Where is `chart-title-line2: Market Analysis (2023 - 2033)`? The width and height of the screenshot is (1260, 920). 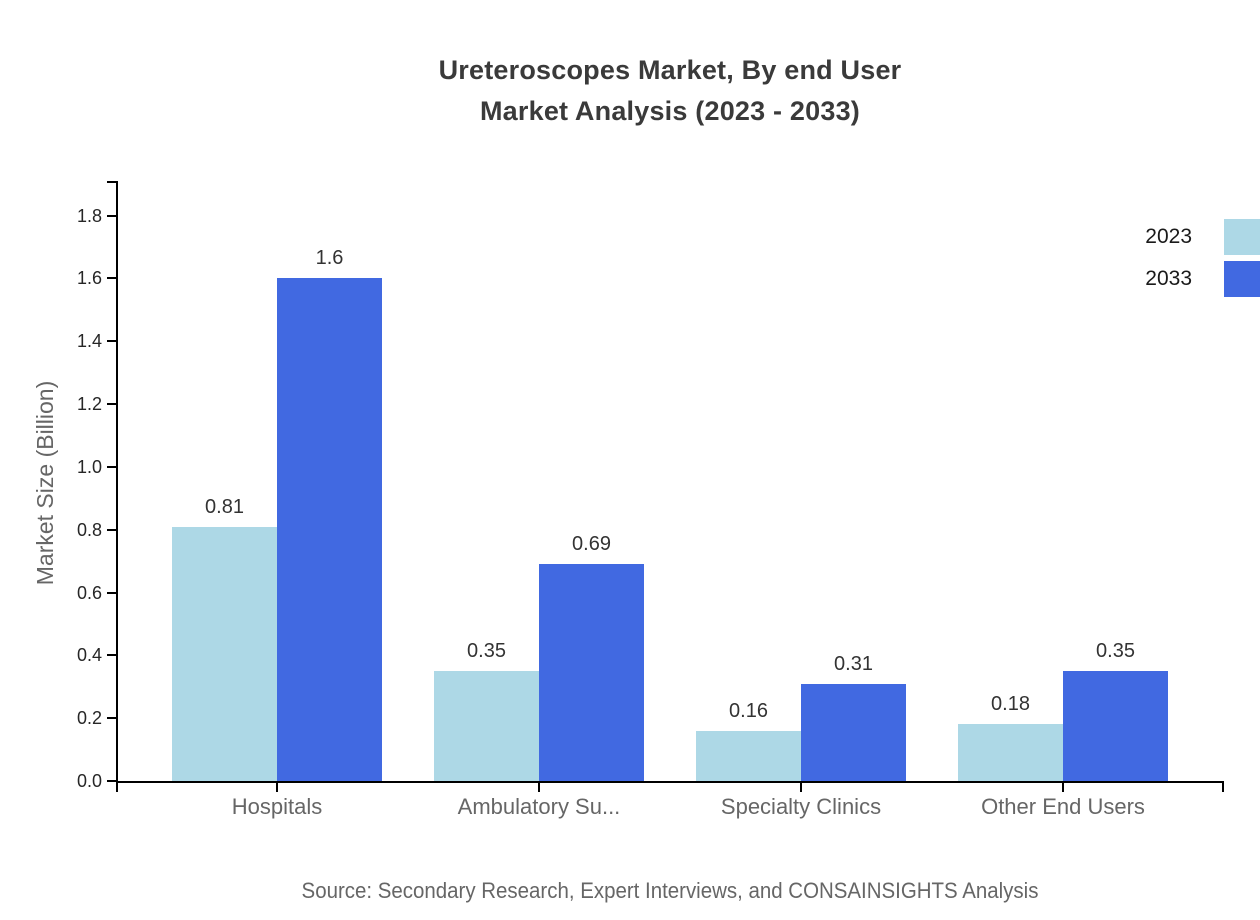
chart-title-line2: Market Analysis (2023 - 2033) is located at coordinates (669, 111).